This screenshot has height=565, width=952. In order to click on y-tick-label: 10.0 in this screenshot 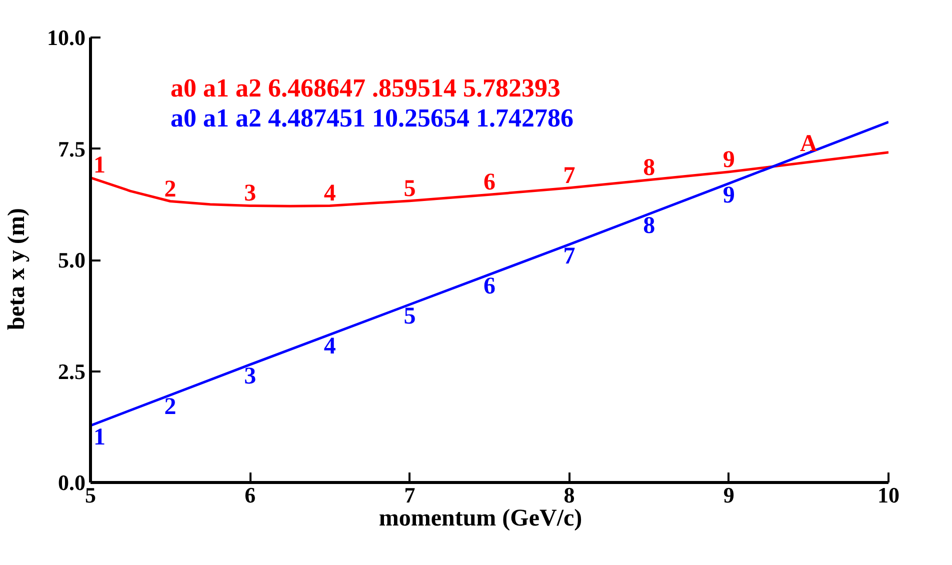, I will do `click(66, 37)`.